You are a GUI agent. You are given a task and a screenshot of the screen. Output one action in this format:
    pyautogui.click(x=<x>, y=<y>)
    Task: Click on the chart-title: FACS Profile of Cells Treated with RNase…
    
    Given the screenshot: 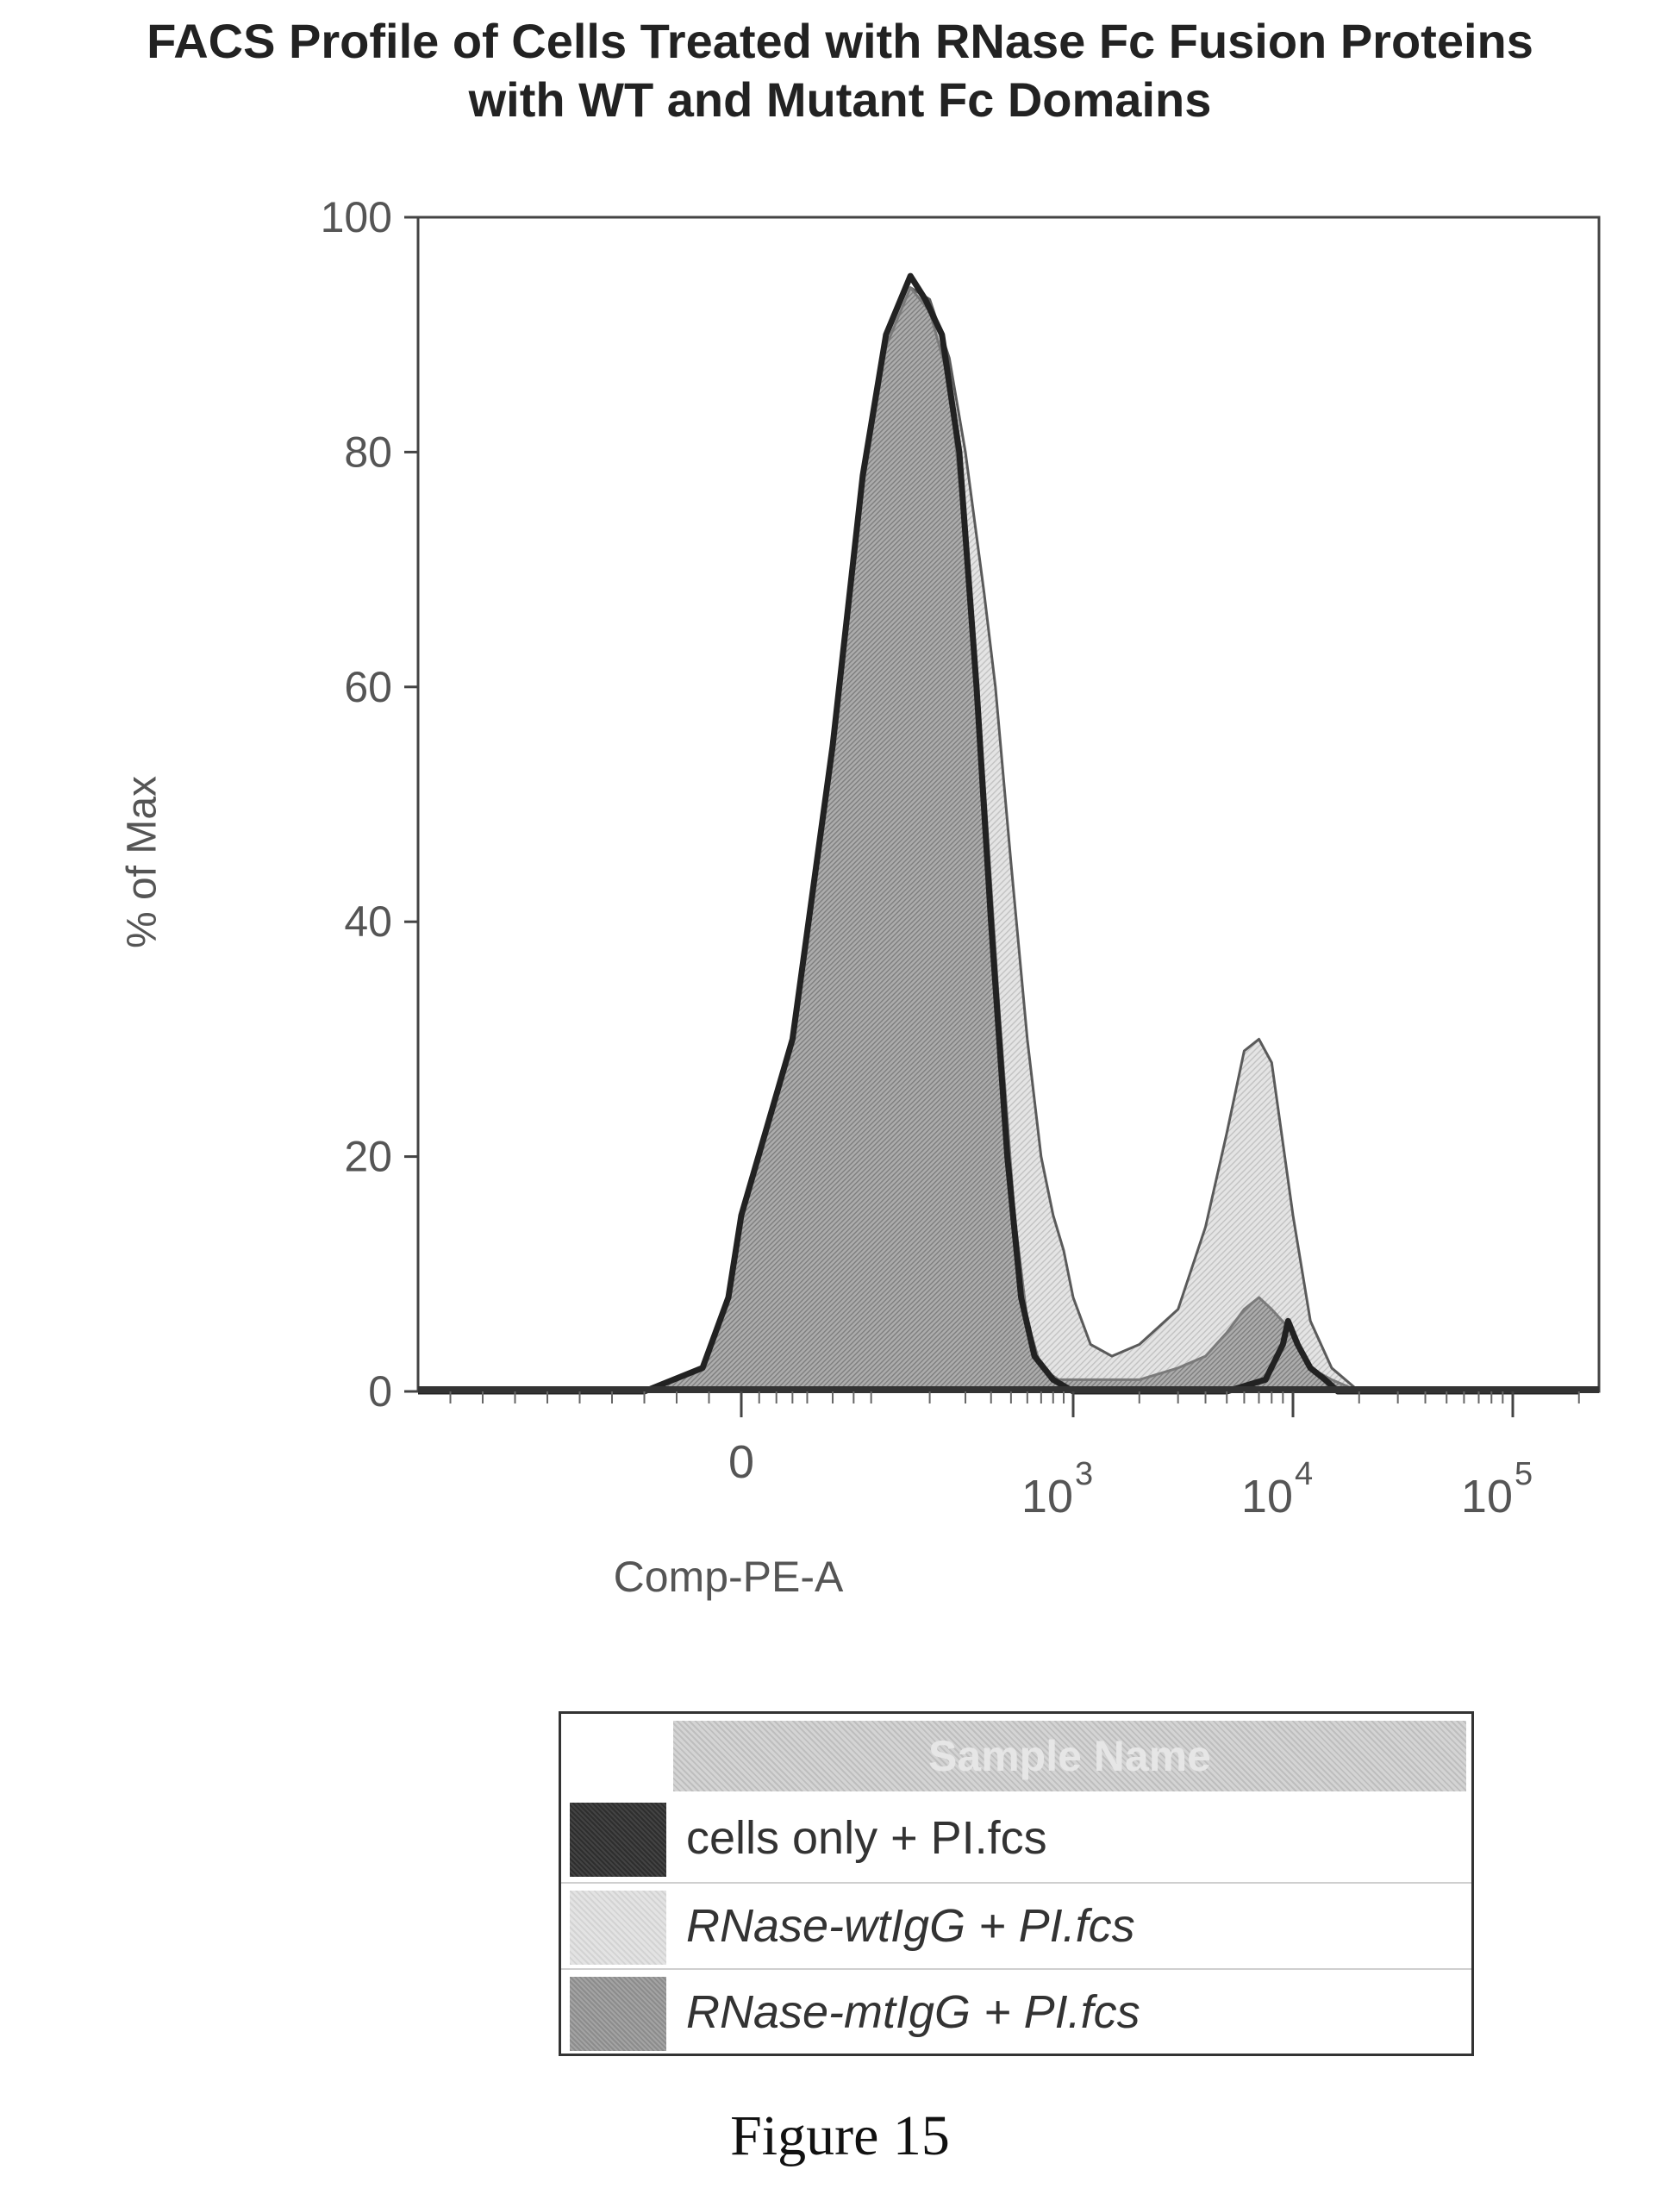 What is the action you would take?
    pyautogui.click(x=840, y=70)
    